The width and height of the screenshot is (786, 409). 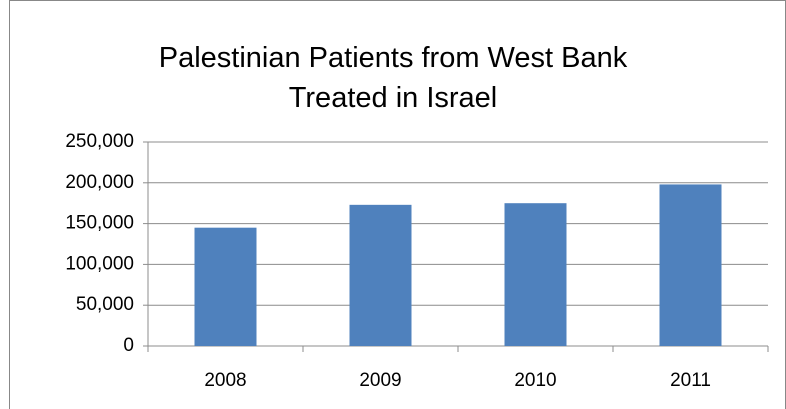 I want to click on x-tick-label: 2008, so click(x=225, y=380).